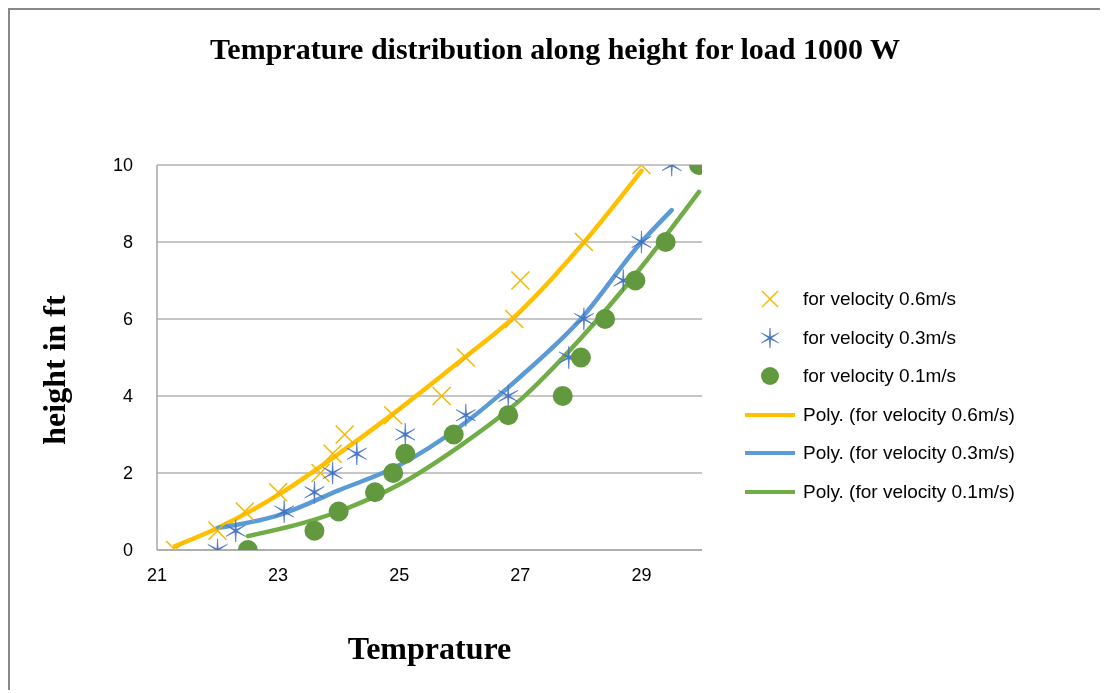 Image resolution: width=1105 pixels, height=693 pixels. I want to click on x-tick-label: 25, so click(399, 574).